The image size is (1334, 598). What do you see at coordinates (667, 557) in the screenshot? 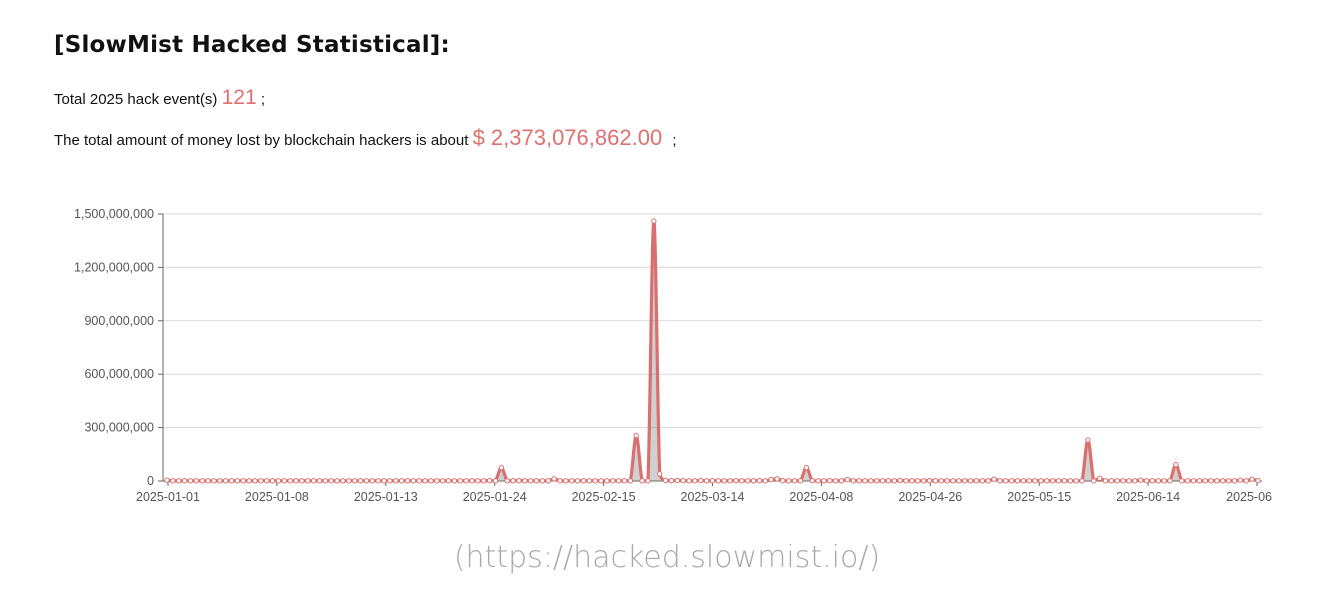
I see `source-link: (https://hacked.slowmist.io/)` at bounding box center [667, 557].